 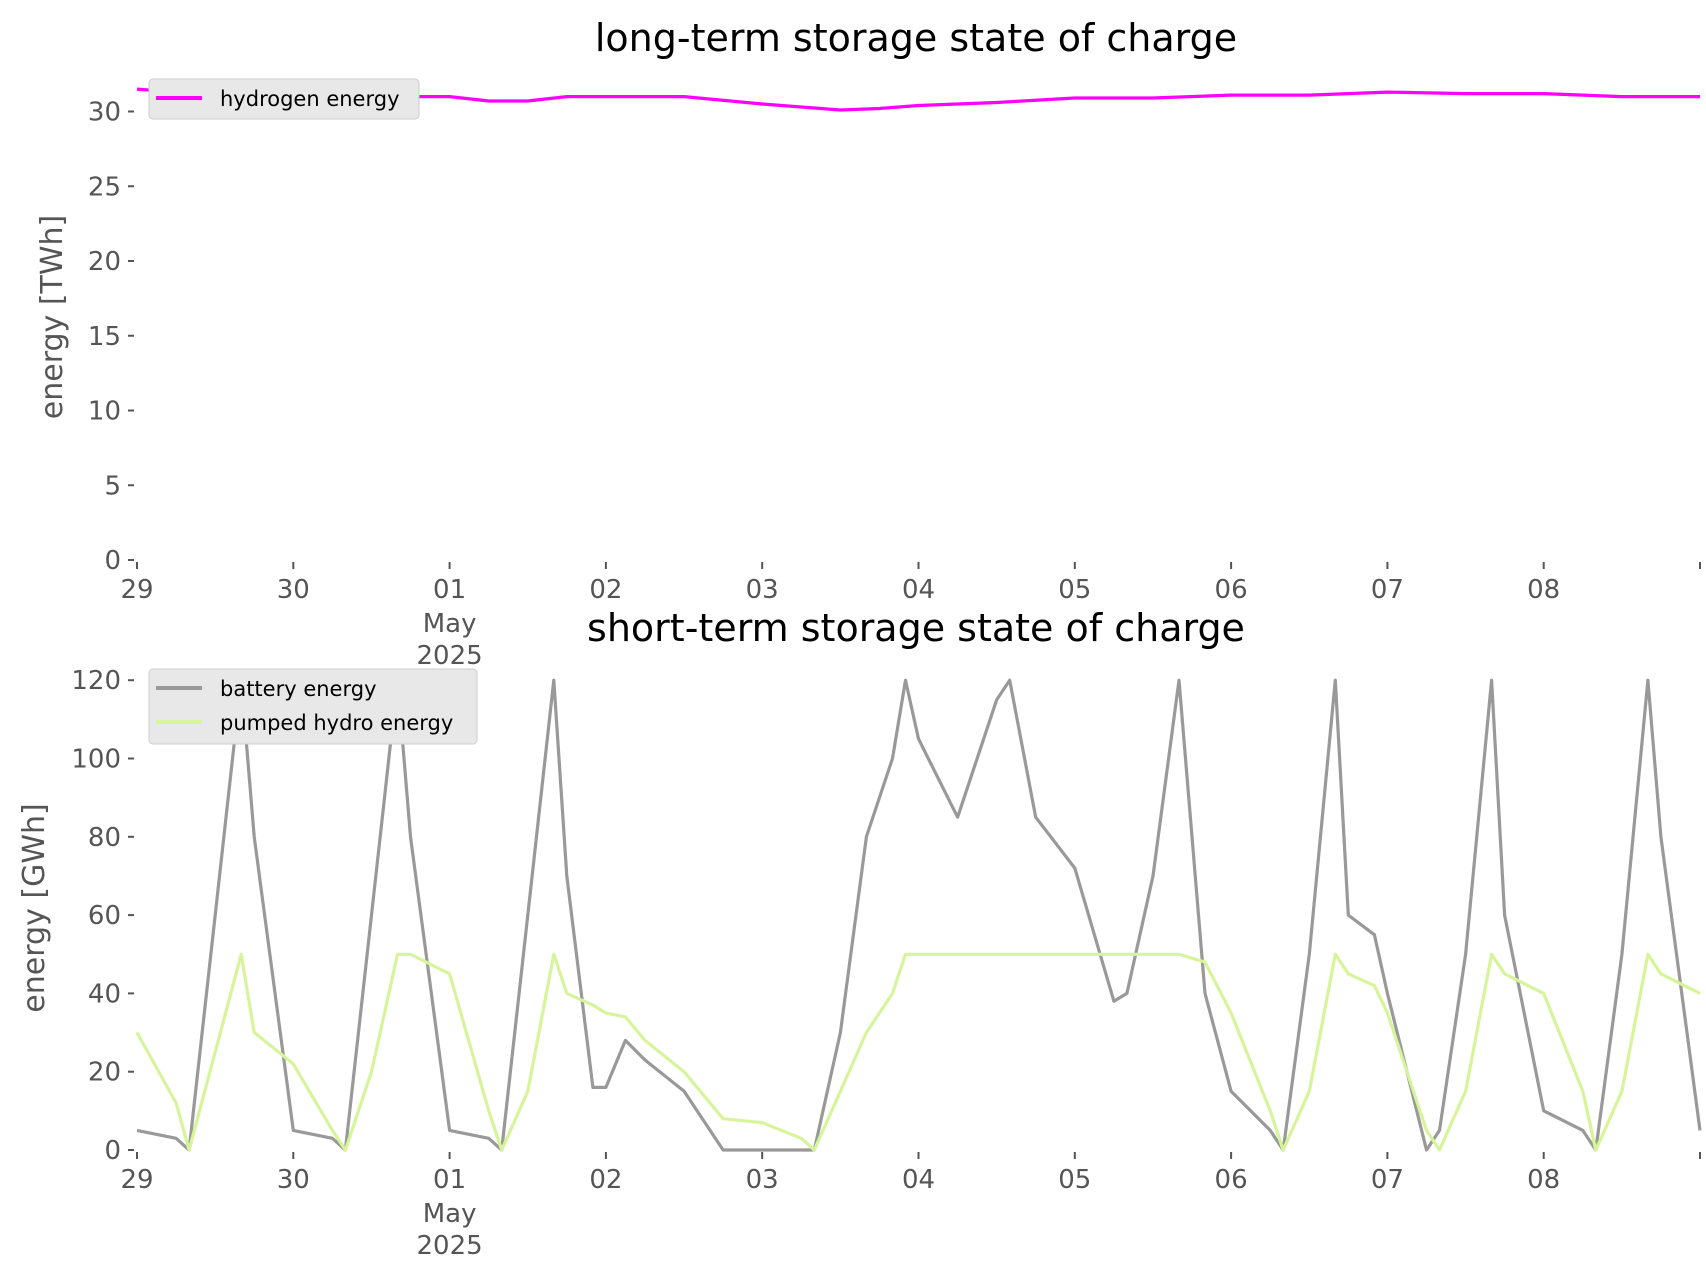 I want to click on short-term-x-tick-label: 01, so click(x=449, y=1180).